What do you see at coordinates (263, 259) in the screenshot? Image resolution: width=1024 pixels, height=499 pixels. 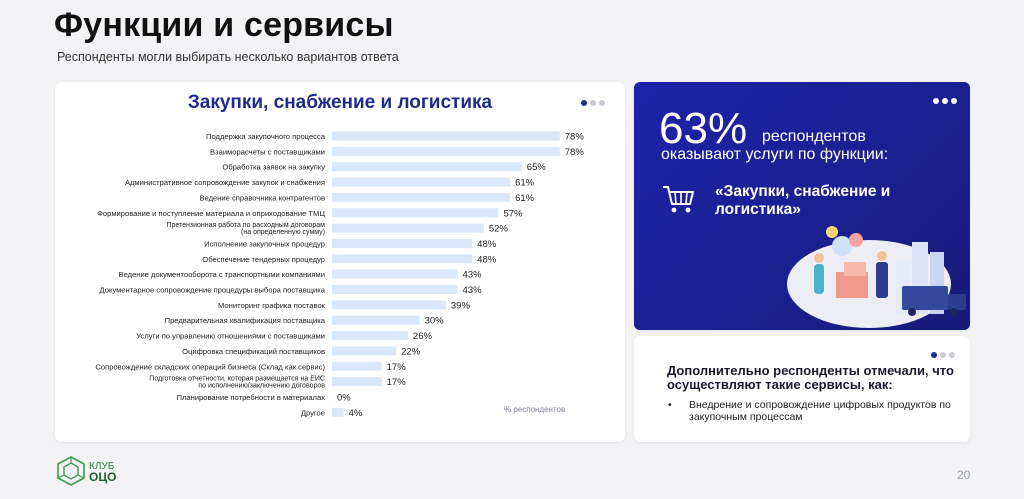 I see `chart-category-label: Обеспечение тендерных процедур` at bounding box center [263, 259].